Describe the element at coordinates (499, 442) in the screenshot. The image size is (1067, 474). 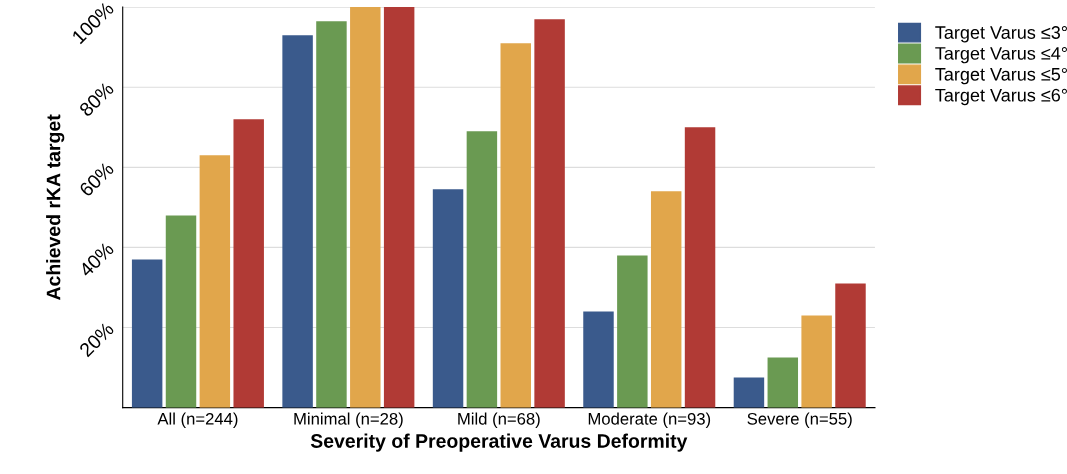
I see `x-axis-title: Severity of Preoperative Varus Deformity` at that location.